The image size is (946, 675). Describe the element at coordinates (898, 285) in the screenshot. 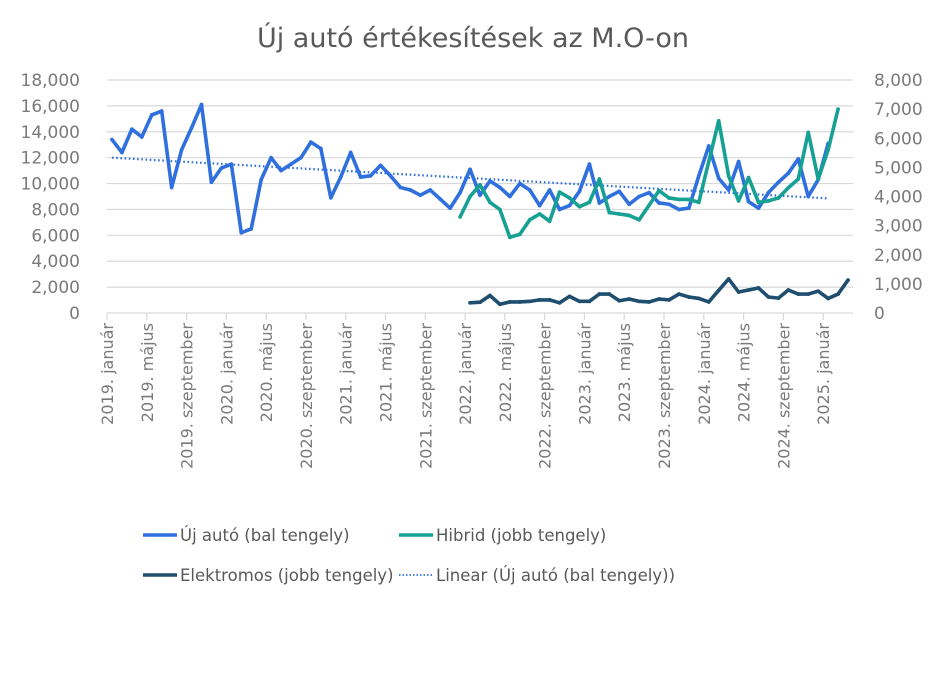

I see `right-tick-label: 1,000` at that location.